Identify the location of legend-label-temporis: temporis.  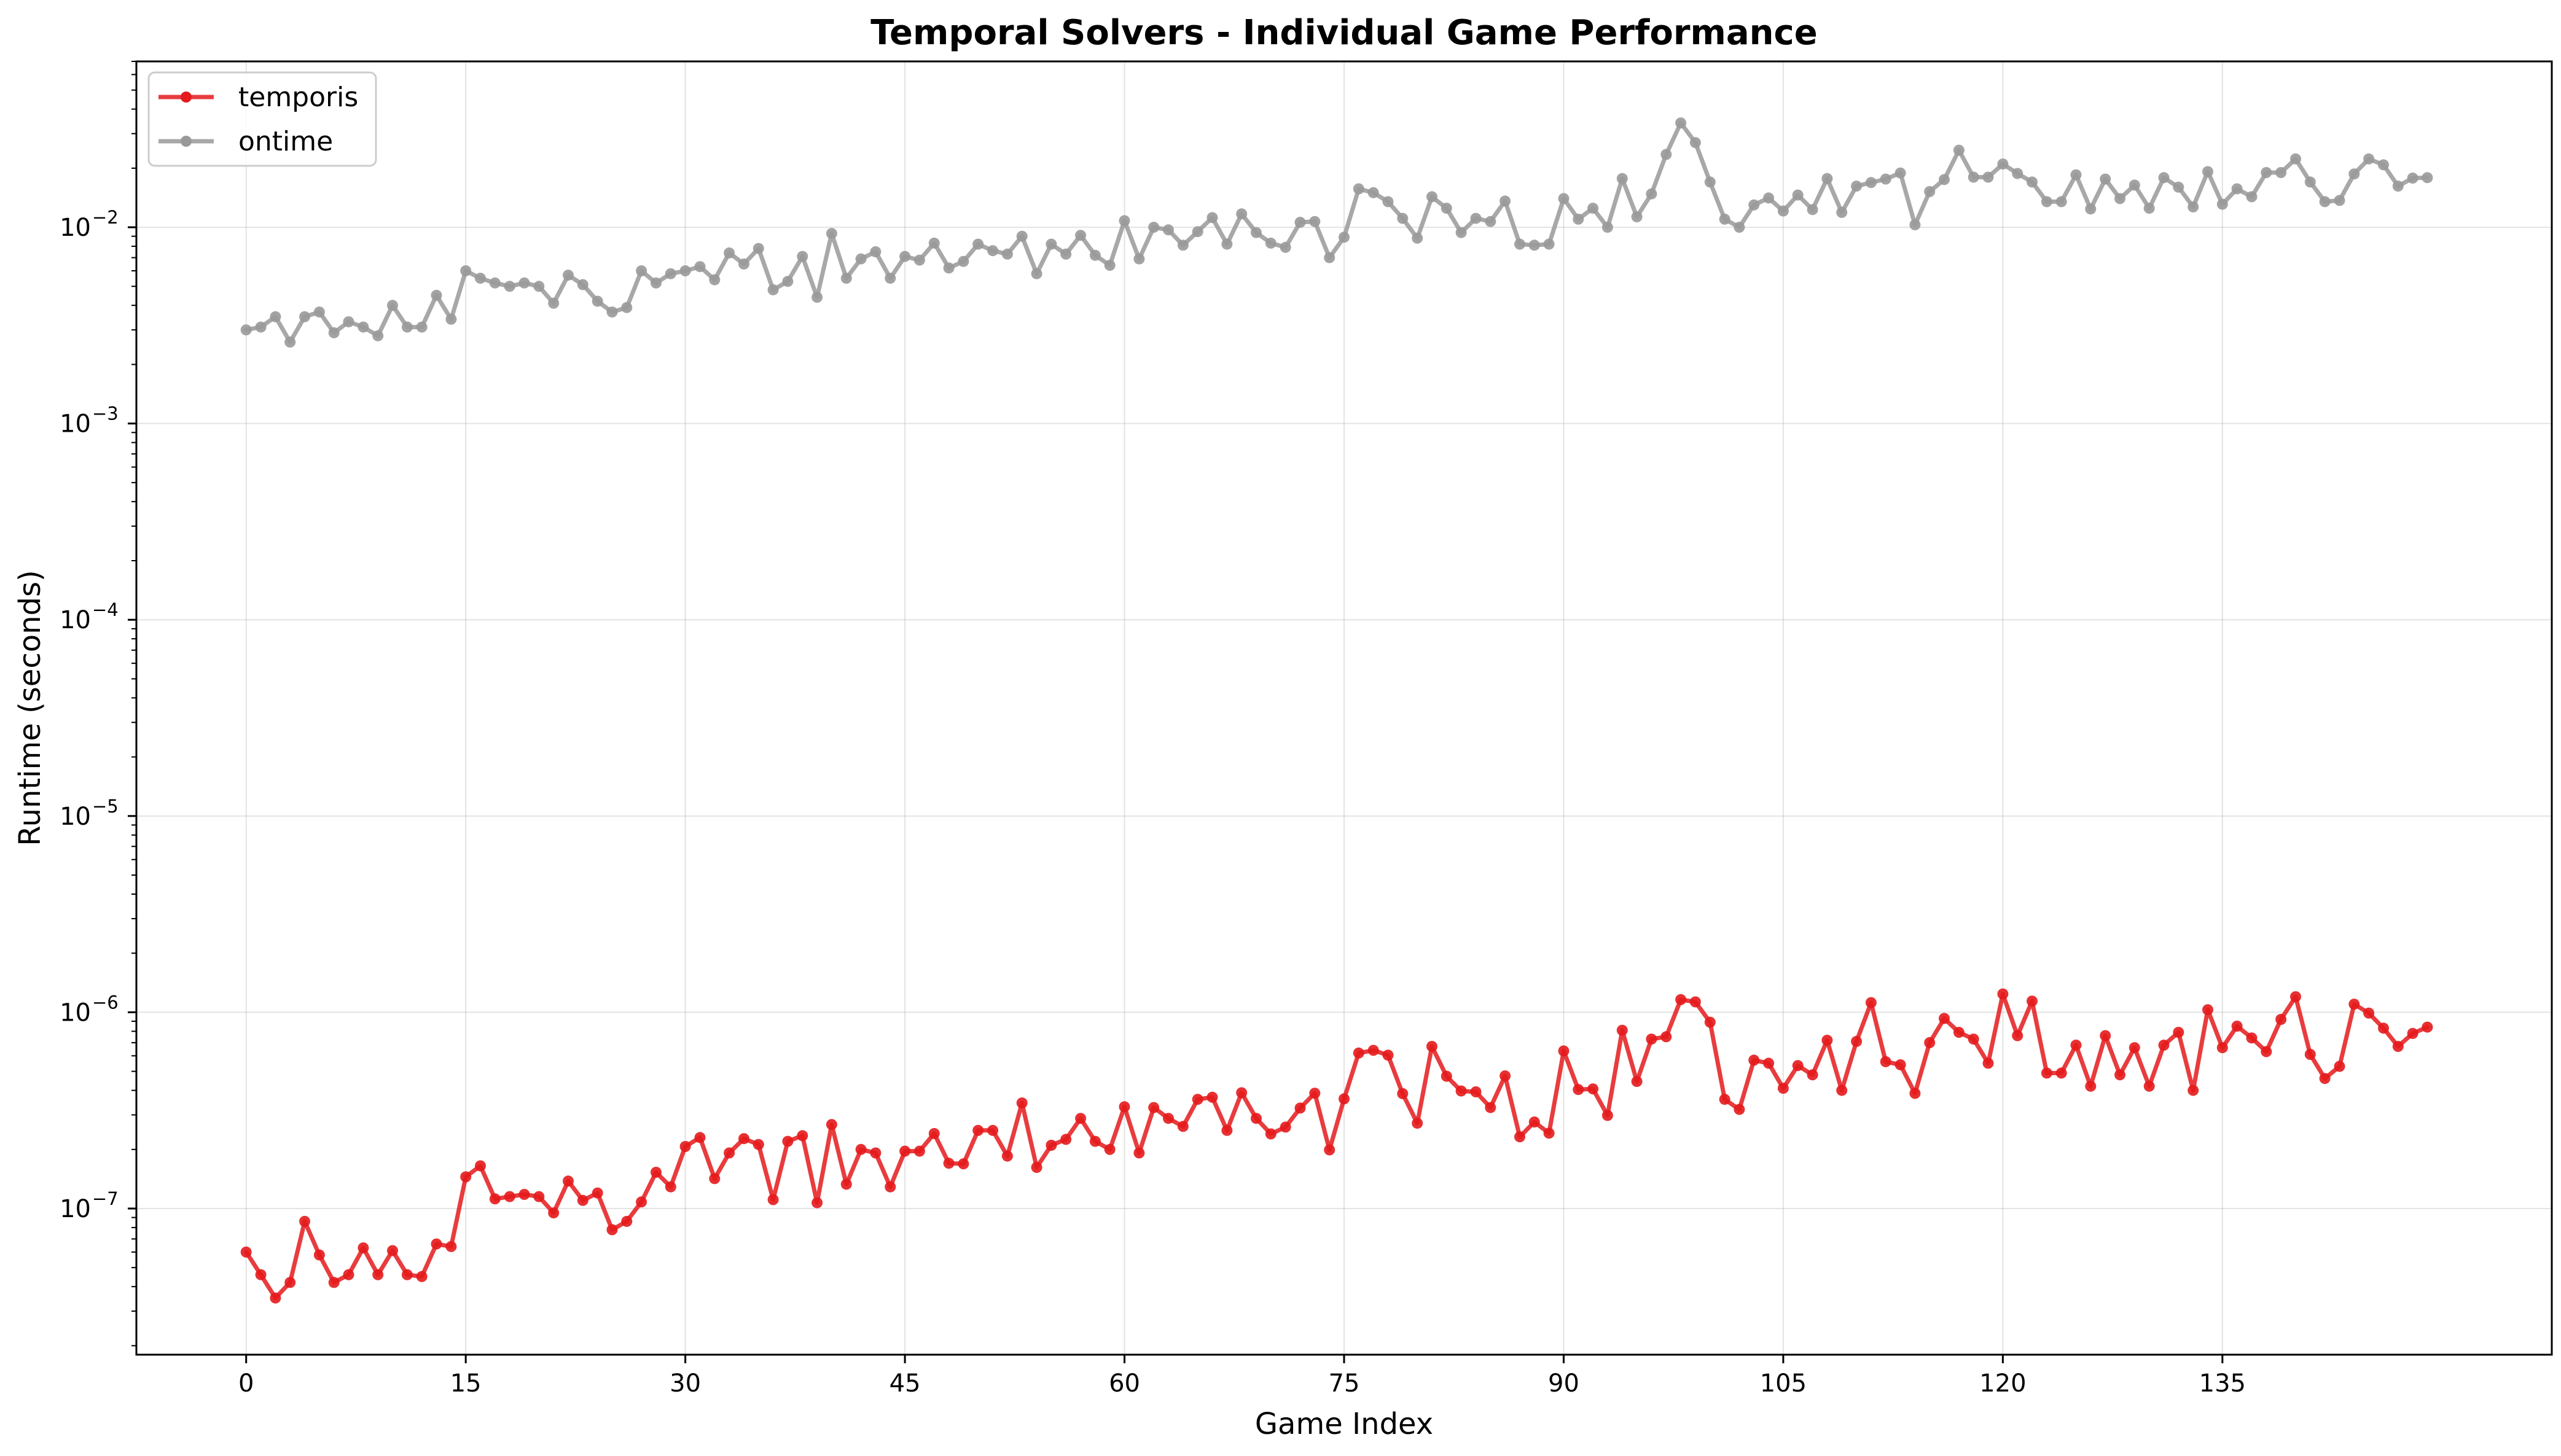
(298, 97).